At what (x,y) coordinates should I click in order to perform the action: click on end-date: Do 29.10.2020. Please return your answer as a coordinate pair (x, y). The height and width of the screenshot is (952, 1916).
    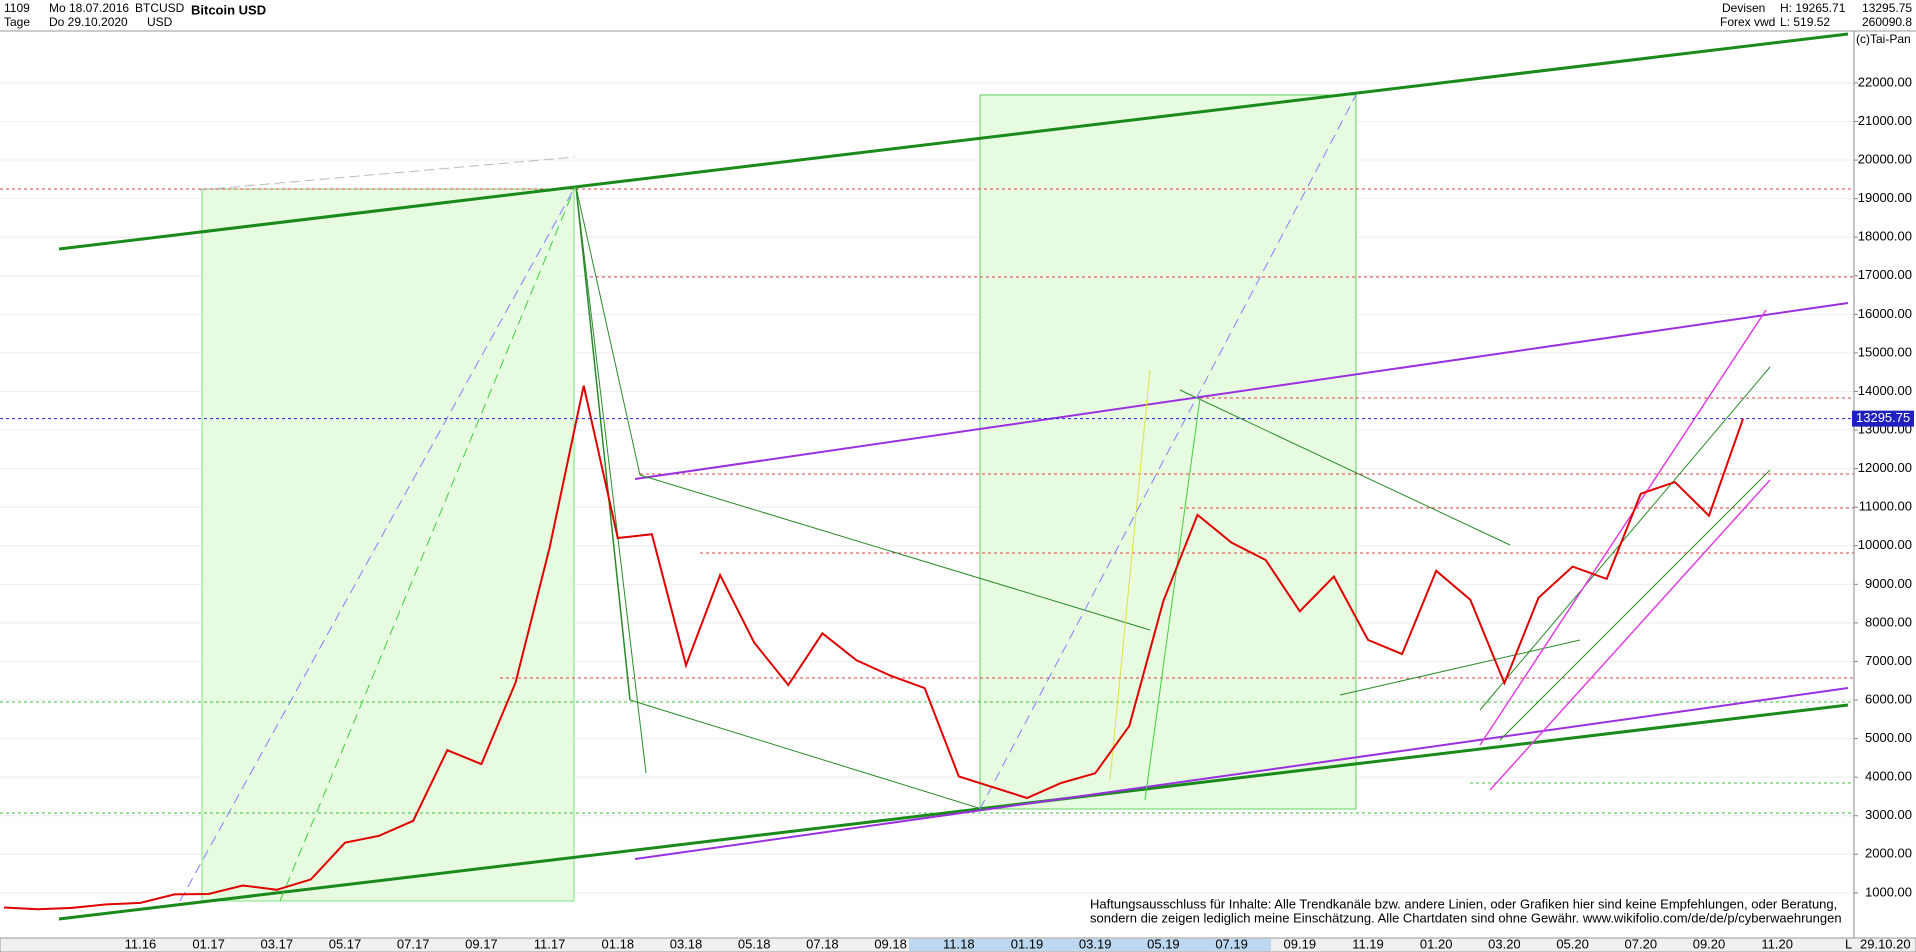
    Looking at the image, I should click on (88, 22).